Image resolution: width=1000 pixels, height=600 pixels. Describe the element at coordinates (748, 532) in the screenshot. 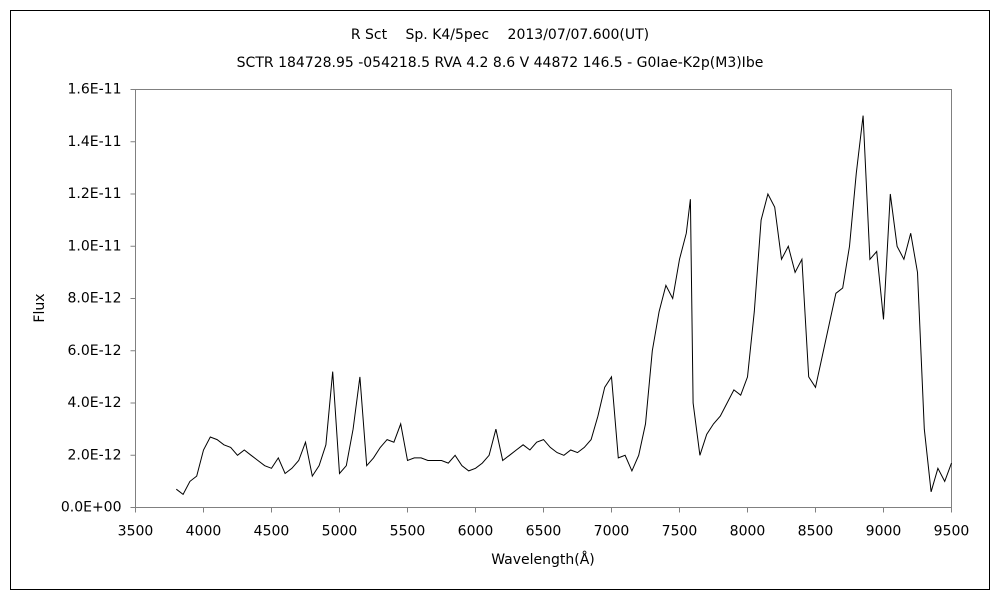

I see `x-tick-label: 8000` at that location.